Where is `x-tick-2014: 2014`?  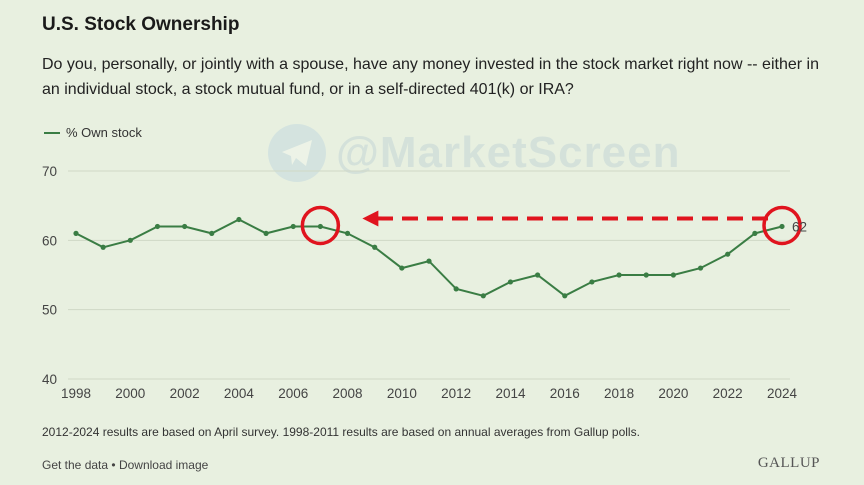
x-tick-2014: 2014 is located at coordinates (510, 393).